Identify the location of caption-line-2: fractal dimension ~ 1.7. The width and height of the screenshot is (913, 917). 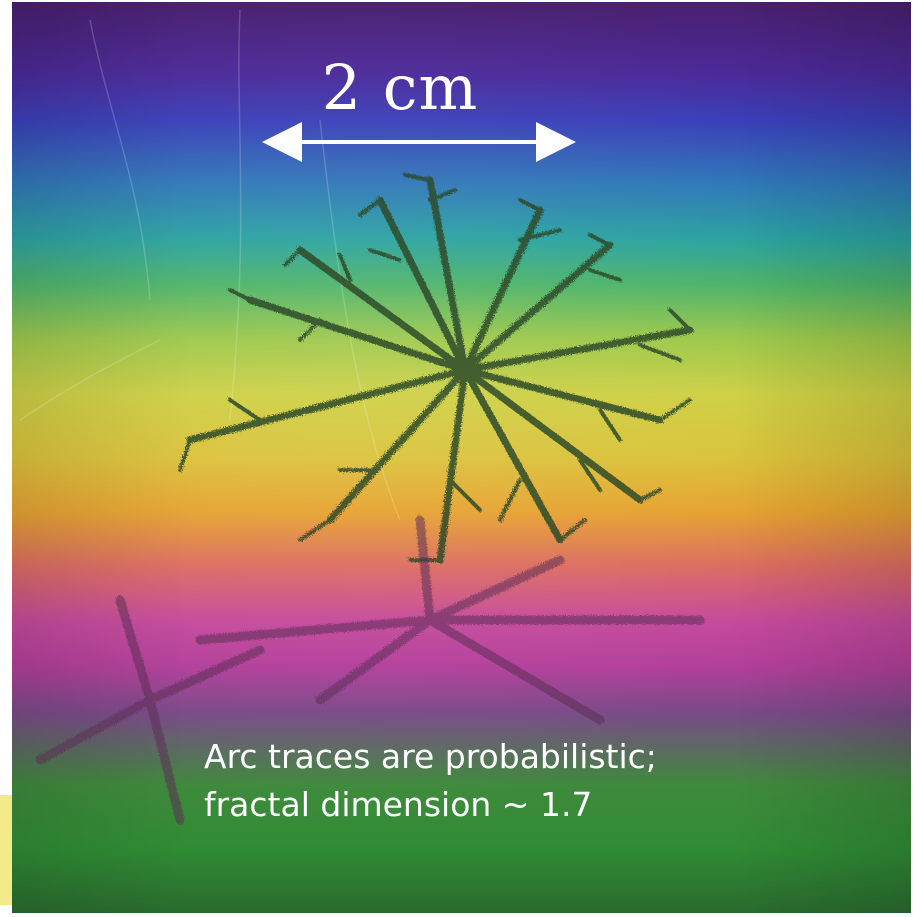
(398, 804).